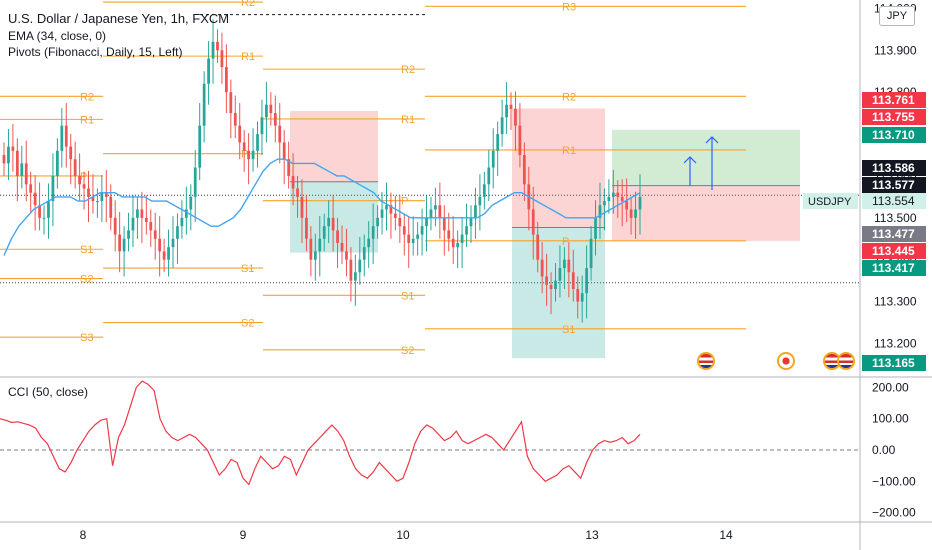 The height and width of the screenshot is (550, 932). What do you see at coordinates (894, 234) in the screenshot?
I see `price-tag: 113.477` at bounding box center [894, 234].